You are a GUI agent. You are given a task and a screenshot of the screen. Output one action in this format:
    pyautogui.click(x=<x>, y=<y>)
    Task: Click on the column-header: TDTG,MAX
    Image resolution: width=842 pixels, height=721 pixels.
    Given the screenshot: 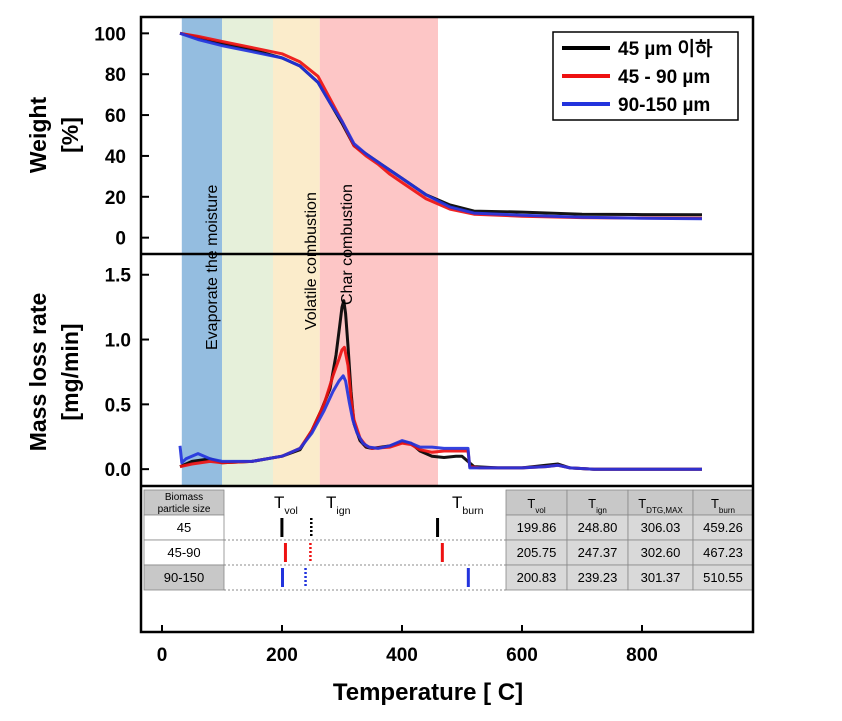 What is the action you would take?
    pyautogui.click(x=660, y=505)
    